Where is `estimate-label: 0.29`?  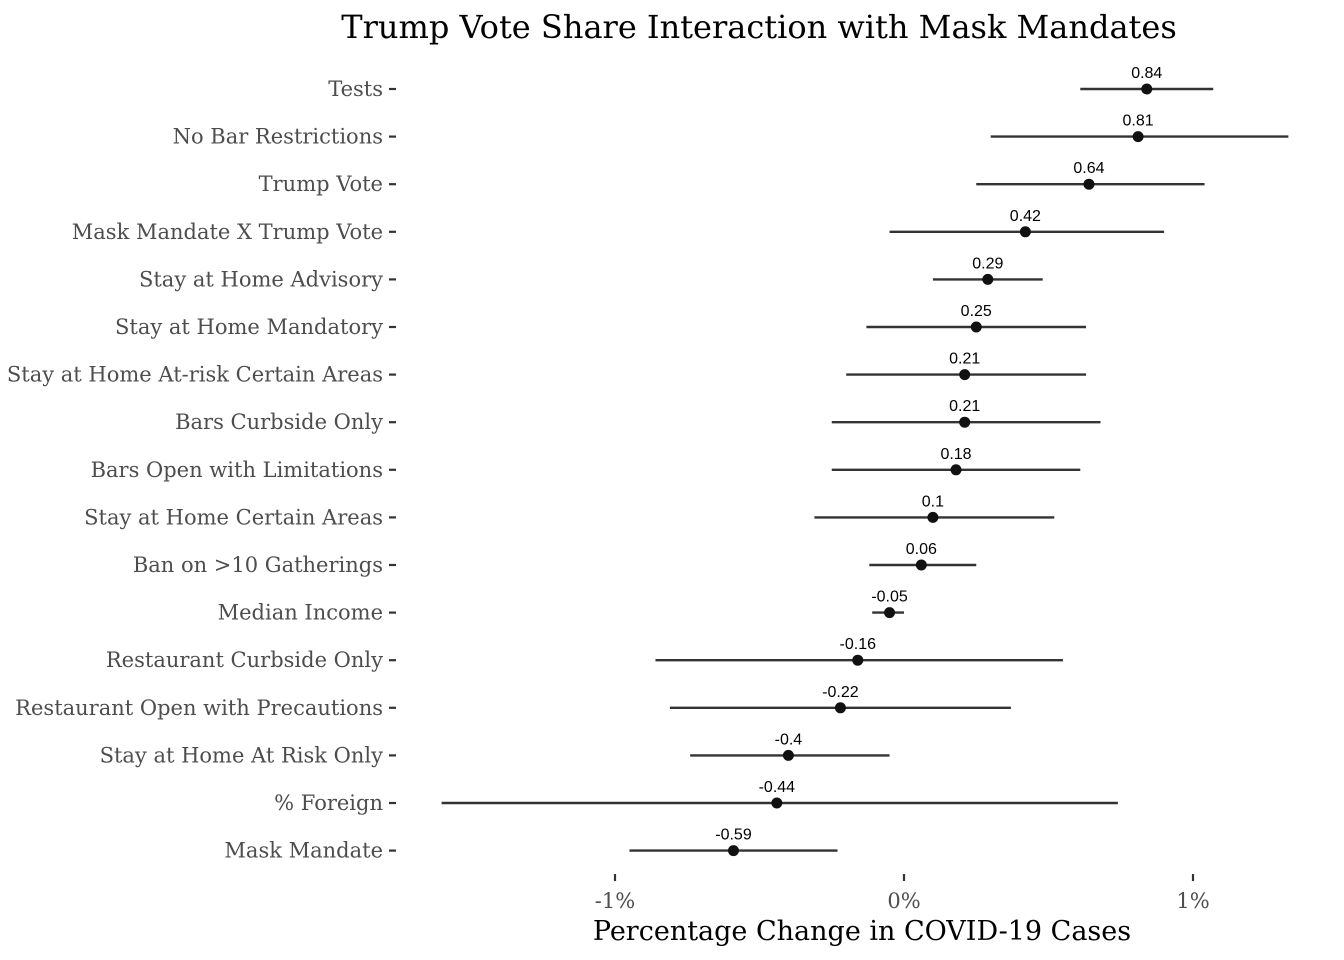
estimate-label: 0.29 is located at coordinates (987, 263).